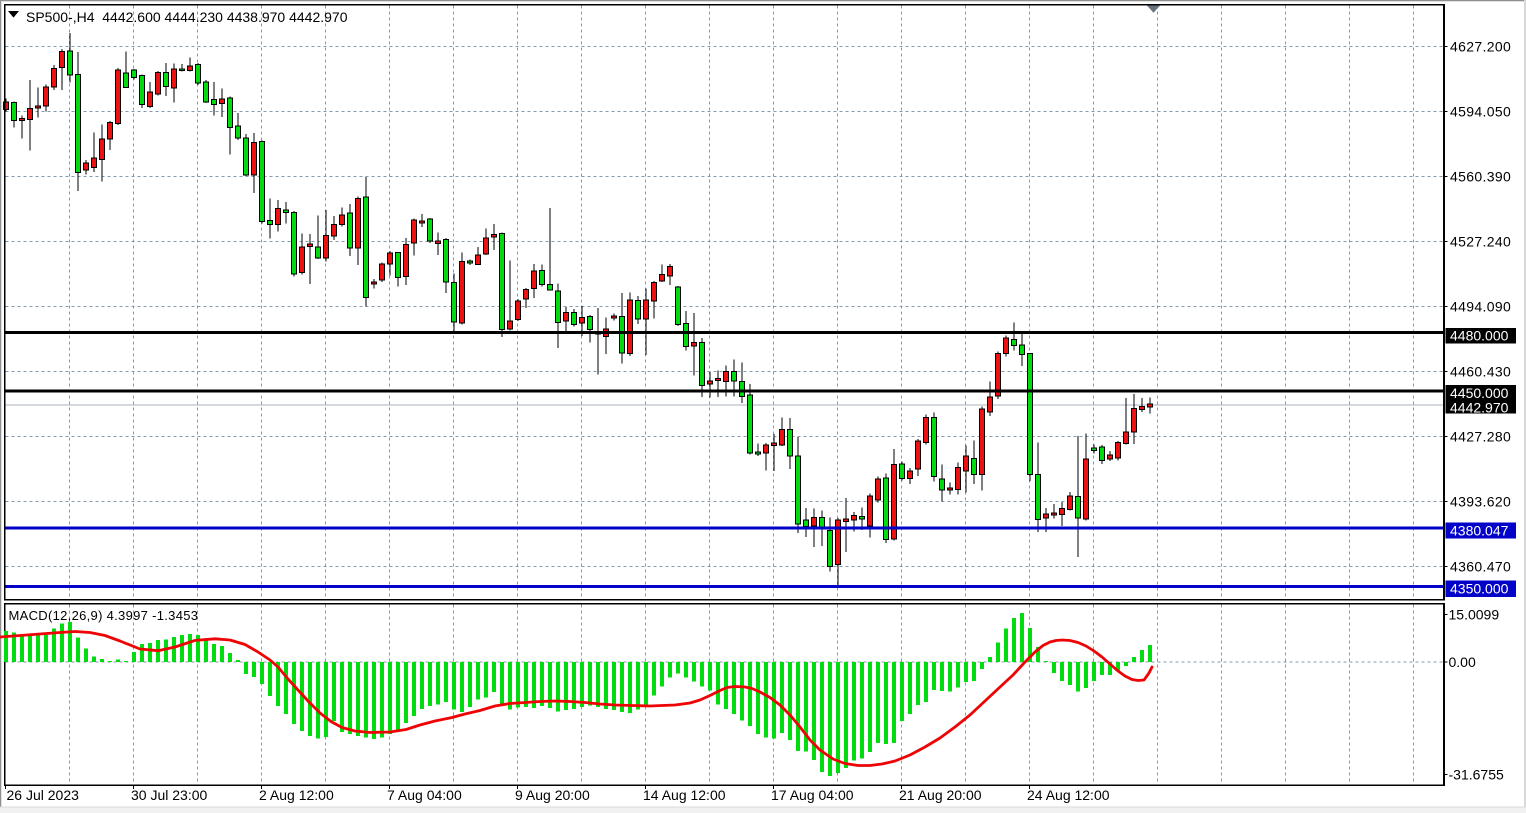  I want to click on svg-text: 4560.390, so click(1480, 177).